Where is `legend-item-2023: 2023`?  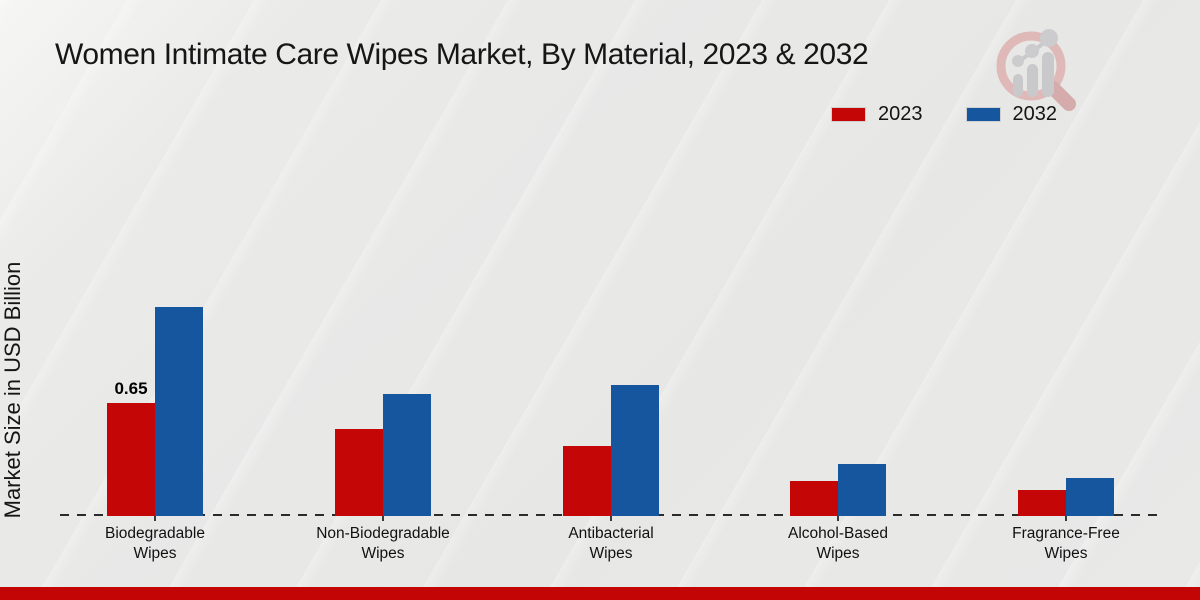 legend-item-2023: 2023 is located at coordinates (877, 114).